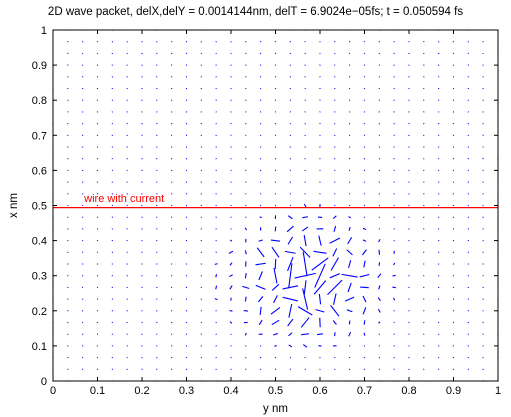 Image resolution: width=511 pixels, height=417 pixels. What do you see at coordinates (364, 391) in the screenshot?
I see `x-tick-label-7: 0.7` at bounding box center [364, 391].